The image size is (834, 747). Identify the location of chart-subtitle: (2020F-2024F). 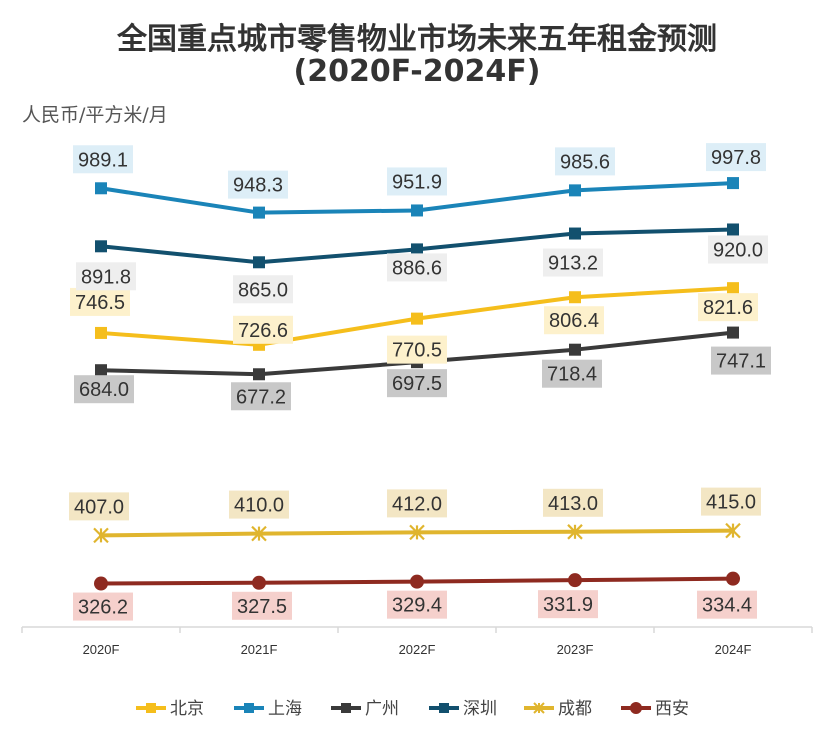
(417, 71).